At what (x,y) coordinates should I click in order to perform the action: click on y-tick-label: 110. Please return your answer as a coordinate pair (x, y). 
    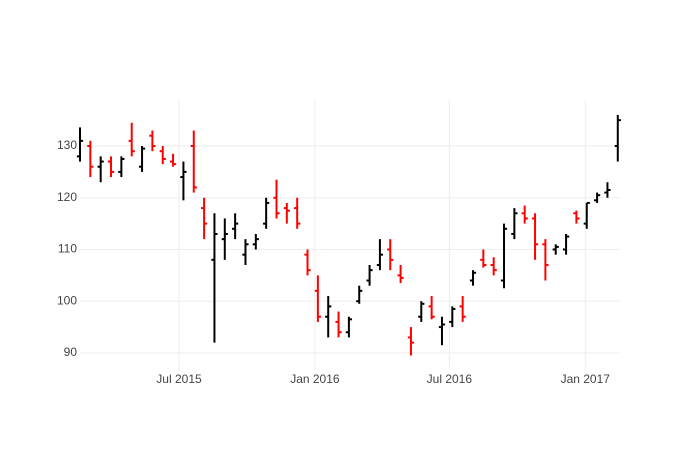
    Looking at the image, I should click on (67, 249).